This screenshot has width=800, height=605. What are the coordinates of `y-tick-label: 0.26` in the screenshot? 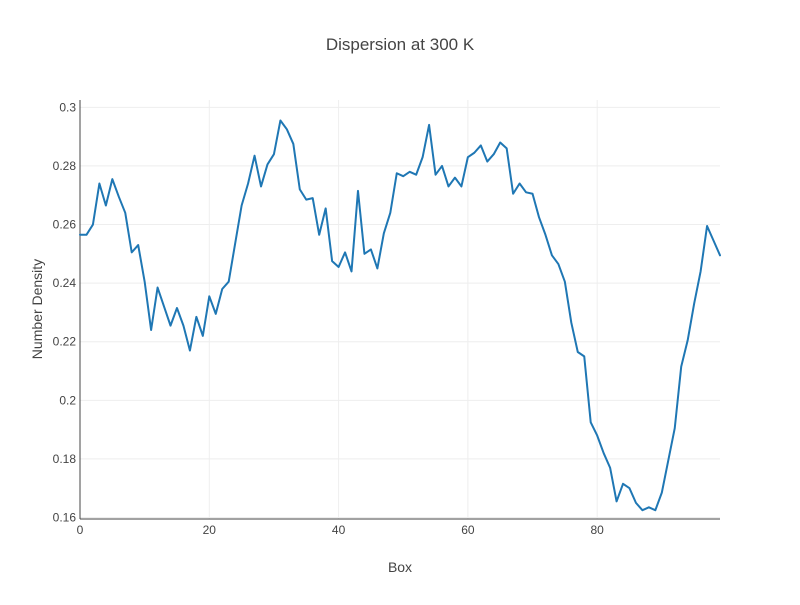 It's located at (65, 225).